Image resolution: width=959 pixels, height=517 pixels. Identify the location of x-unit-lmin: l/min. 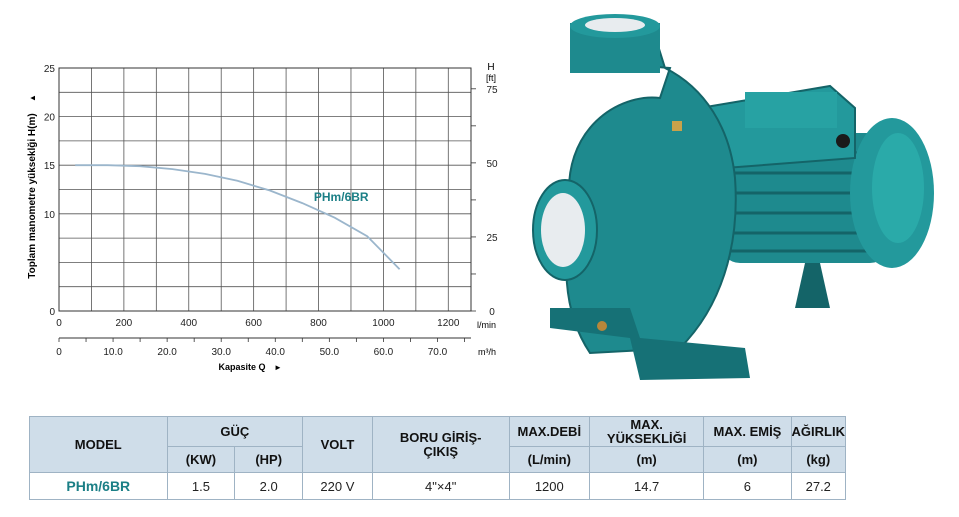
(486, 325).